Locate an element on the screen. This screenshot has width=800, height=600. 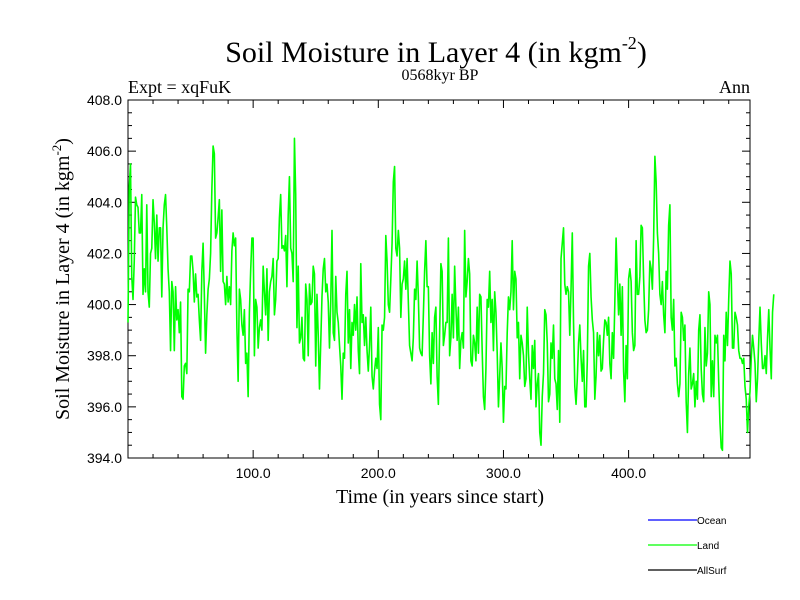
subtitle-center: 0568kyr BP is located at coordinates (440, 75).